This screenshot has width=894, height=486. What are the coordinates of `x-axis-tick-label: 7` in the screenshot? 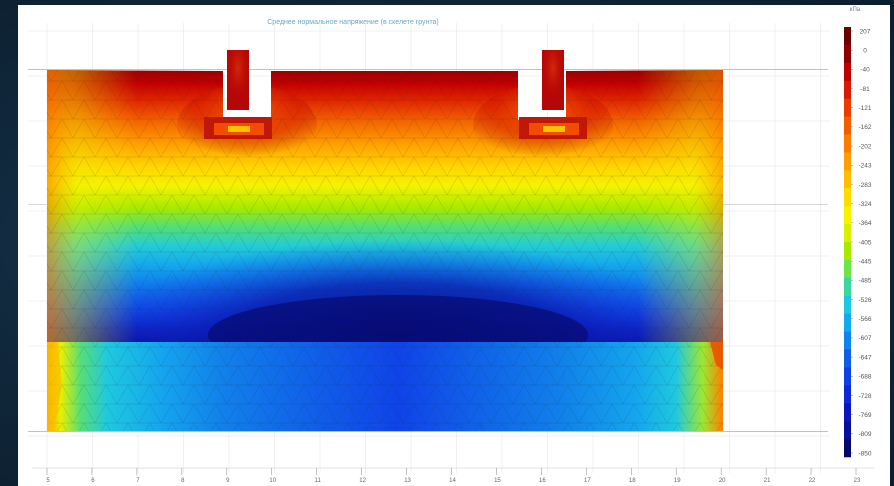 It's located at (138, 481).